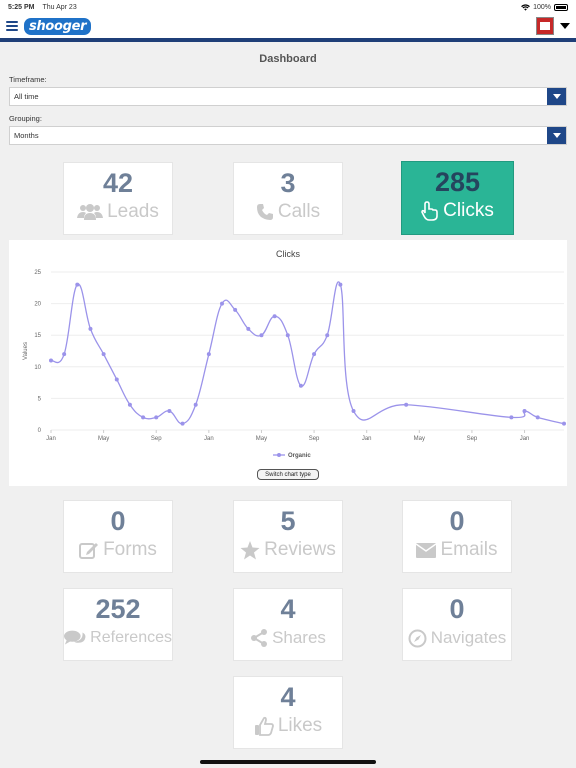 The width and height of the screenshot is (576, 768). What do you see at coordinates (288, 474) in the screenshot?
I see `switch-chart-type-button: Switch chart type` at bounding box center [288, 474].